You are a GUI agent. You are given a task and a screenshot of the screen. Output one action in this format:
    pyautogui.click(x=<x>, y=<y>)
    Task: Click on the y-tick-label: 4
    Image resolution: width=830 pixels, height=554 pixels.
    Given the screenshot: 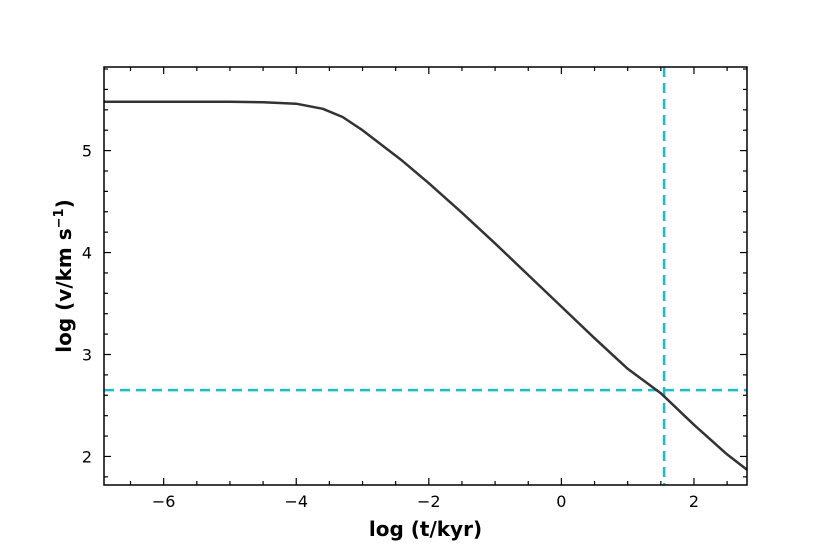 What is the action you would take?
    pyautogui.click(x=87, y=253)
    